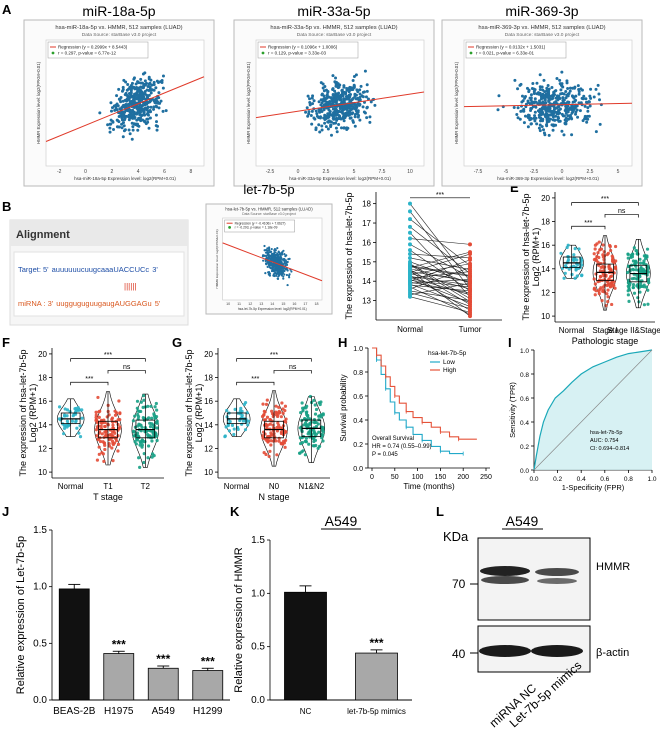  Describe the element at coordinates (40, 530) in the screenshot. I see `y-tick-label: 1.5` at that location.